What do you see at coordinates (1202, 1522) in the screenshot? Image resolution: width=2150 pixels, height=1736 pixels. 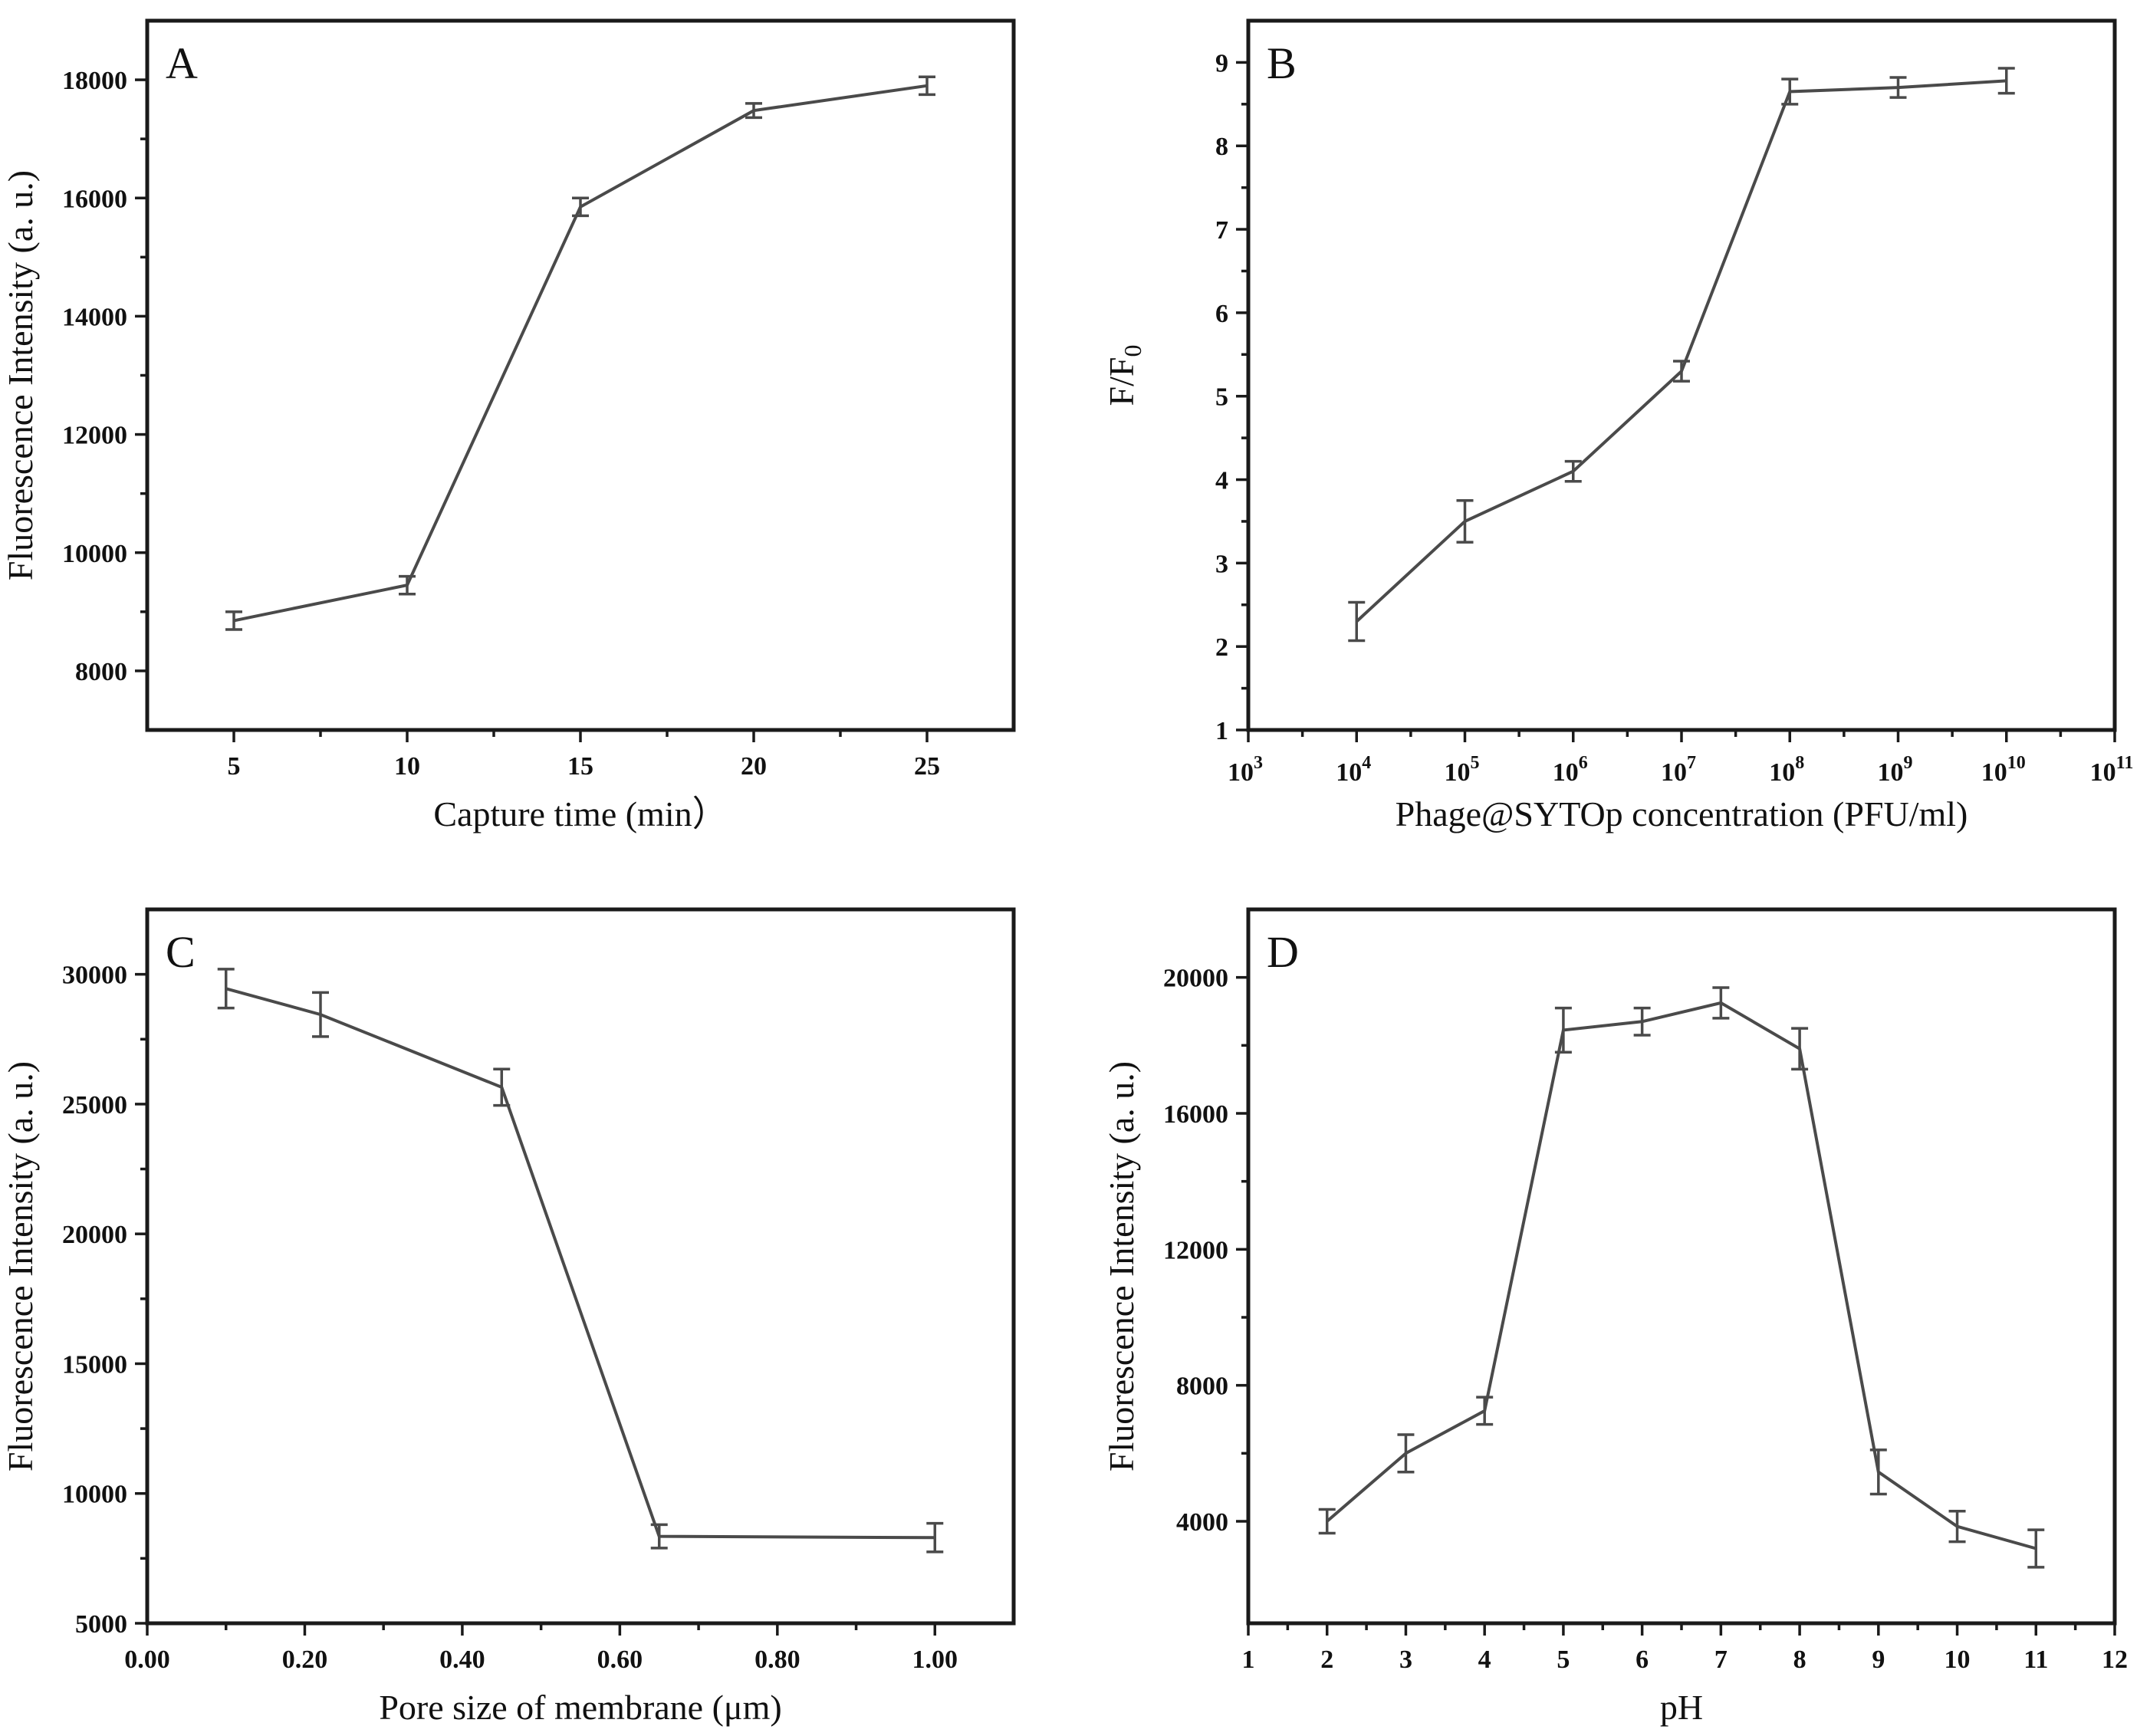 I see `y-tick-label: 4000` at bounding box center [1202, 1522].